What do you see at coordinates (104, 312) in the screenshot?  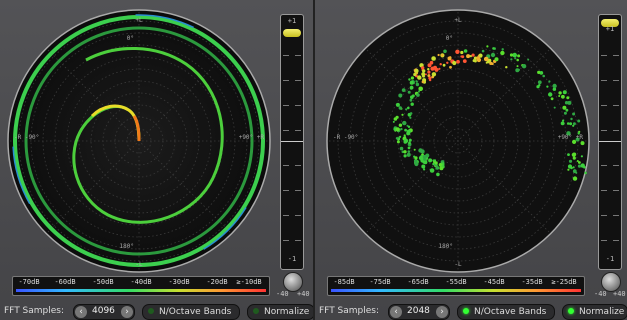 I see `fft-samples-spinner: ‹ 4096 ›` at bounding box center [104, 312].